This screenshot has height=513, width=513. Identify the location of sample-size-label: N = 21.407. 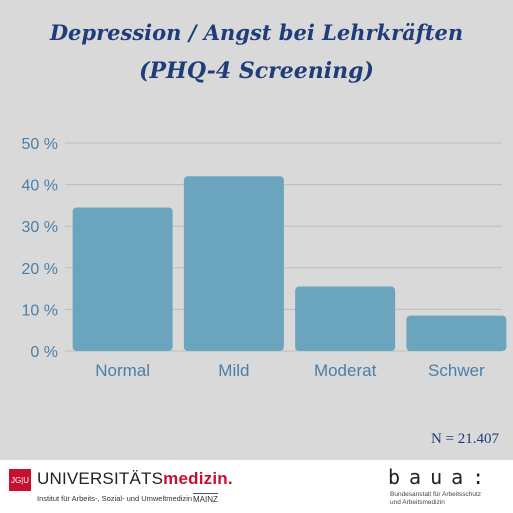
(464, 439).